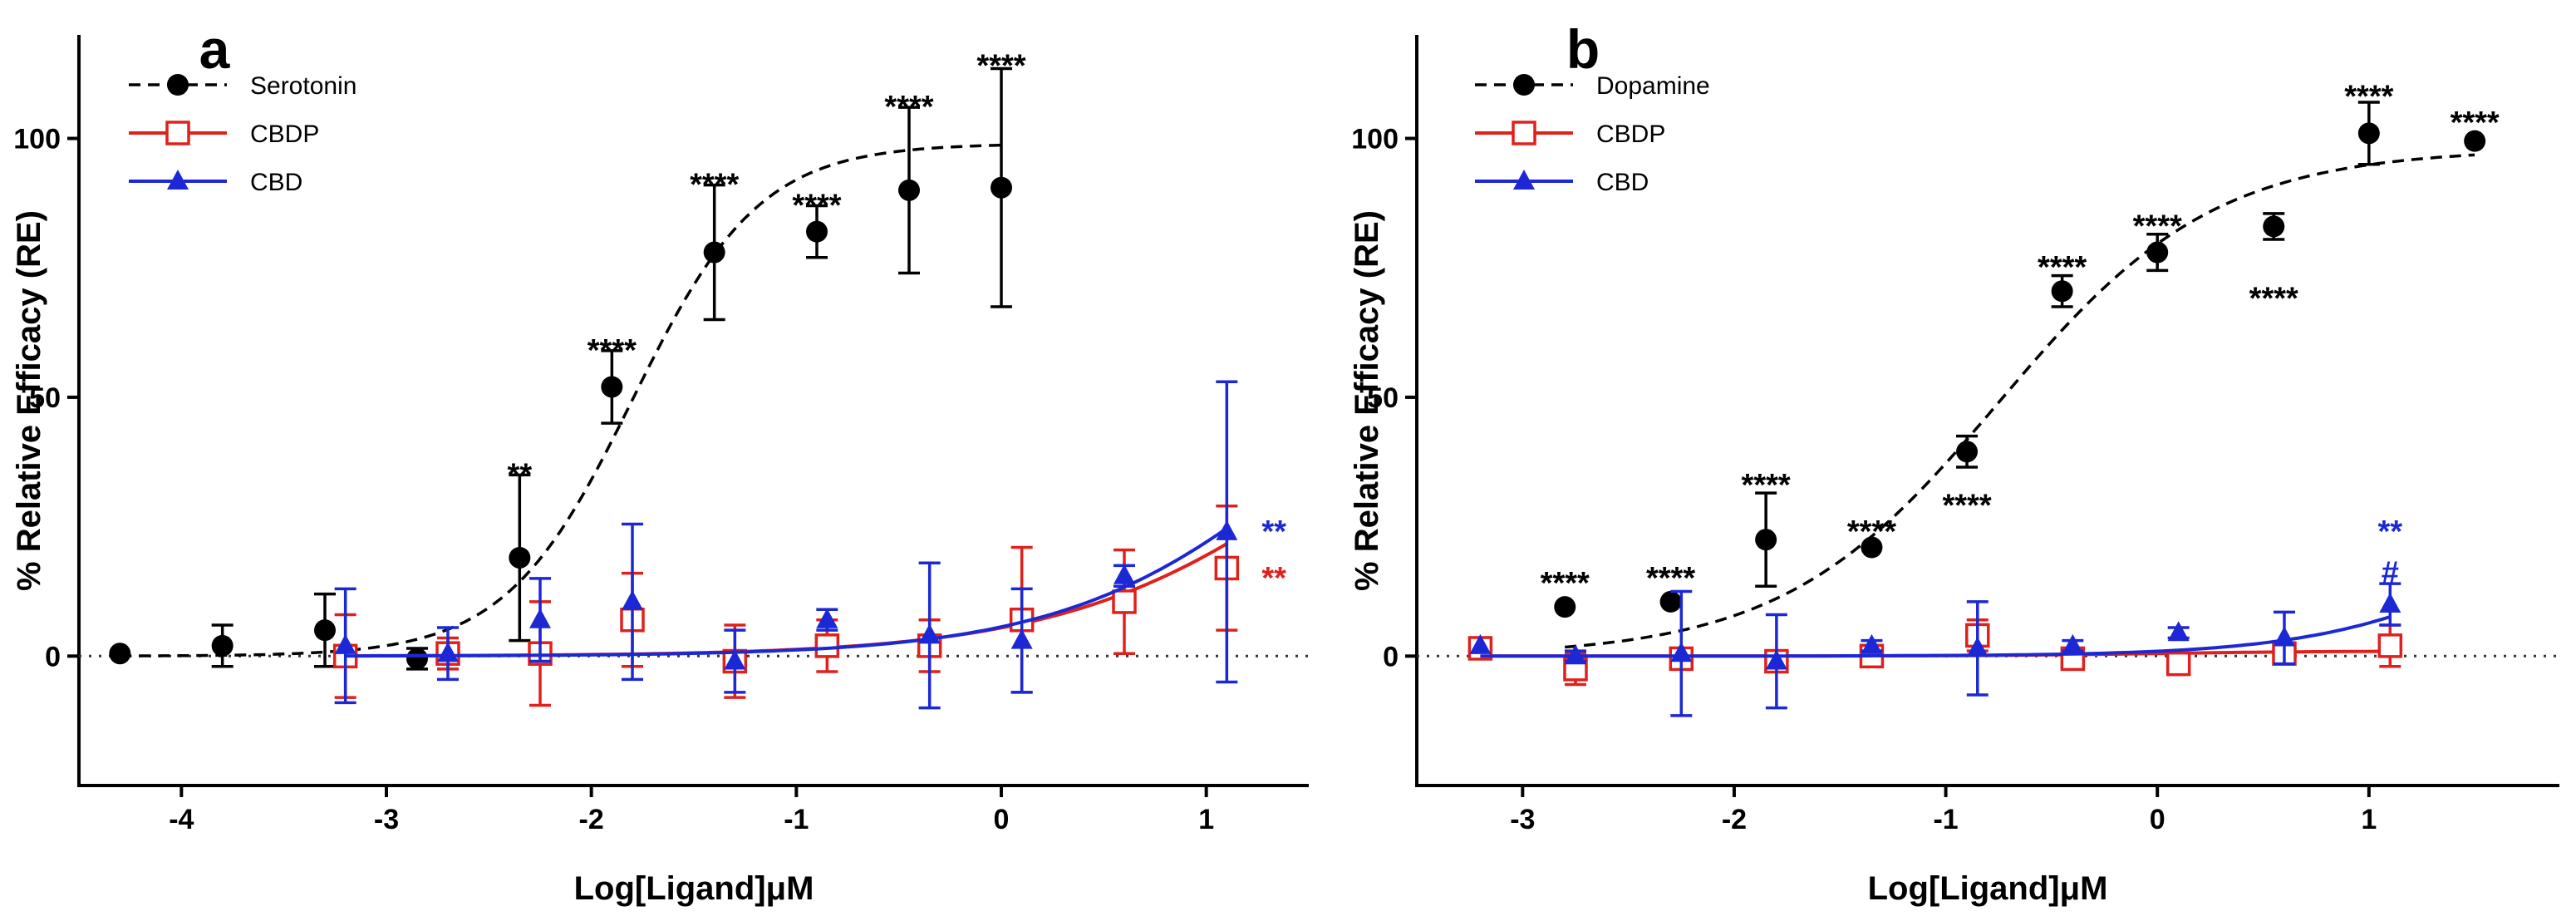  I want to click on p1-legend-label: CBDP, so click(1631, 135).